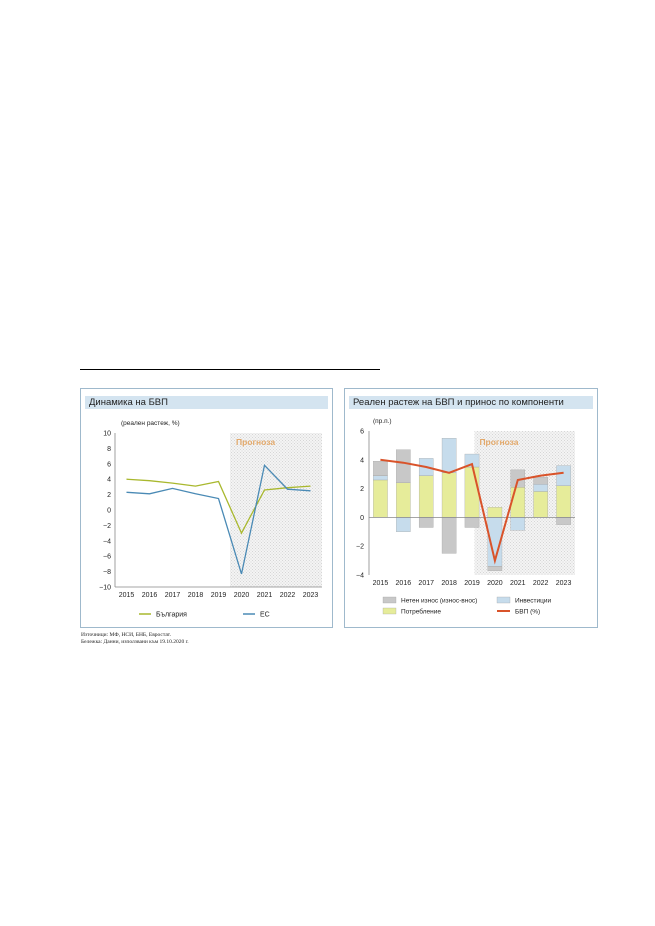 The image size is (655, 926). What do you see at coordinates (389, 611) in the screenshot?
I see `legend-swatch-consumption` at bounding box center [389, 611].